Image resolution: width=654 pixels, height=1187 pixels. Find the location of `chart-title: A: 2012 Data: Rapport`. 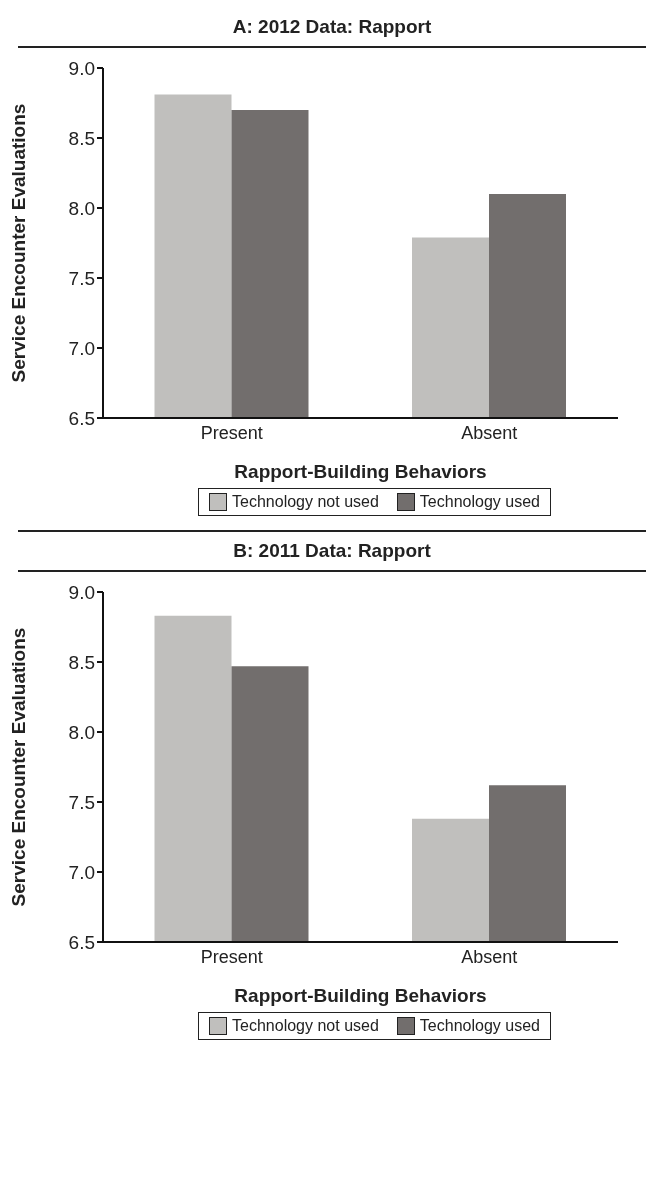

chart-title: A: 2012 Data: Rapport is located at coordinates (332, 28).